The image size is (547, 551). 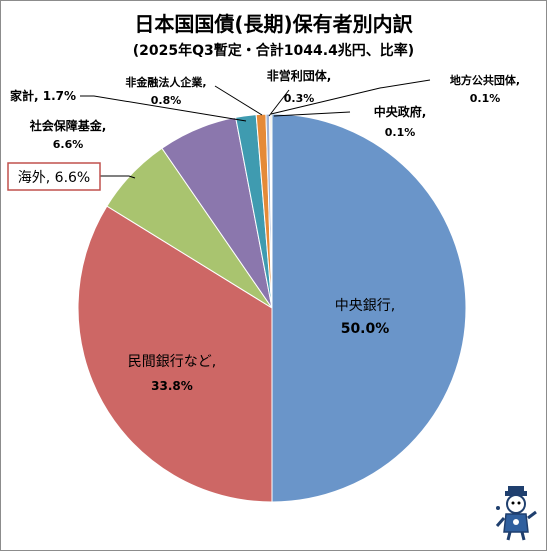 I want to click on leader-line-central-gov, so click(x=312, y=114).